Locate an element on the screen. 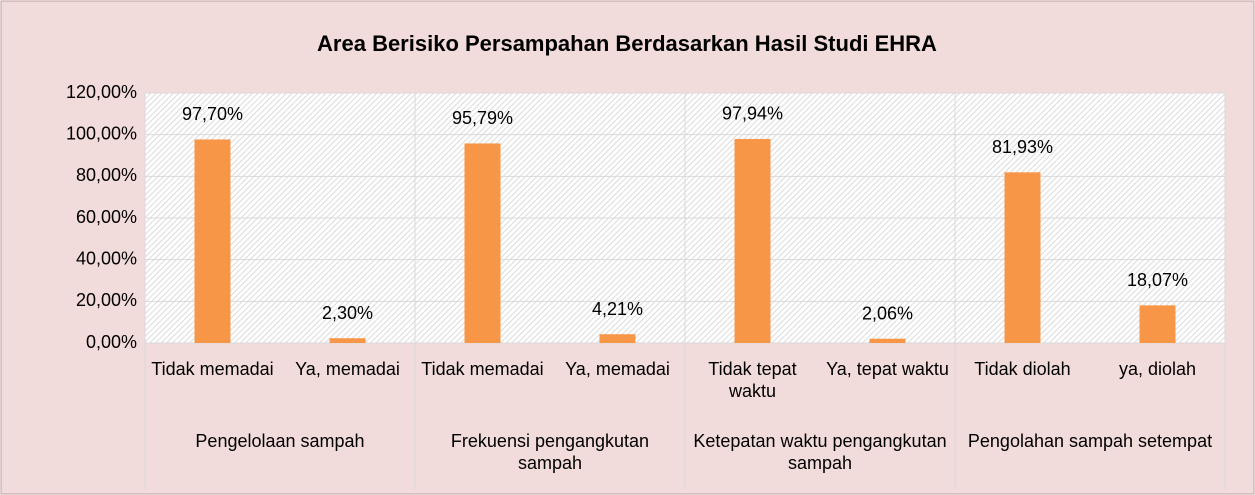 The image size is (1255, 495). y-tick-label: 20,00% is located at coordinates (106, 300).